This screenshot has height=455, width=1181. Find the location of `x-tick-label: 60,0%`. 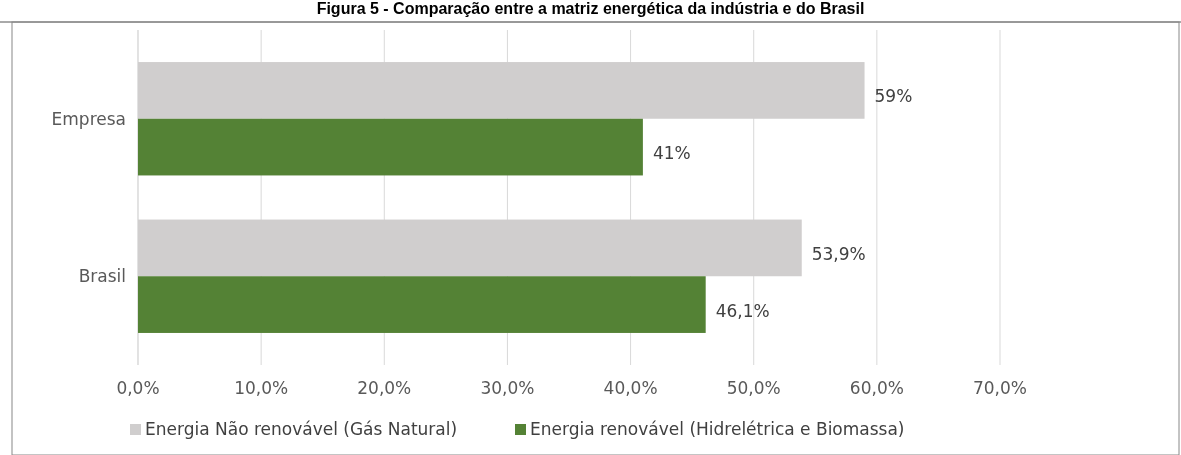

x-tick-label: 60,0% is located at coordinates (876, 388).